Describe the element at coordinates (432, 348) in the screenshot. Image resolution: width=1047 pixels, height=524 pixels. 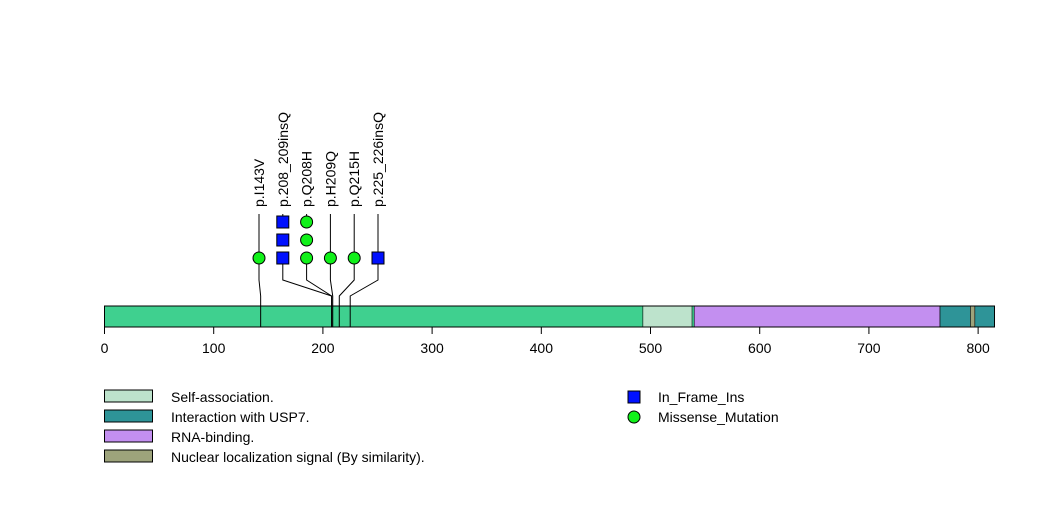
I see `axis-tick-label: 300` at that location.